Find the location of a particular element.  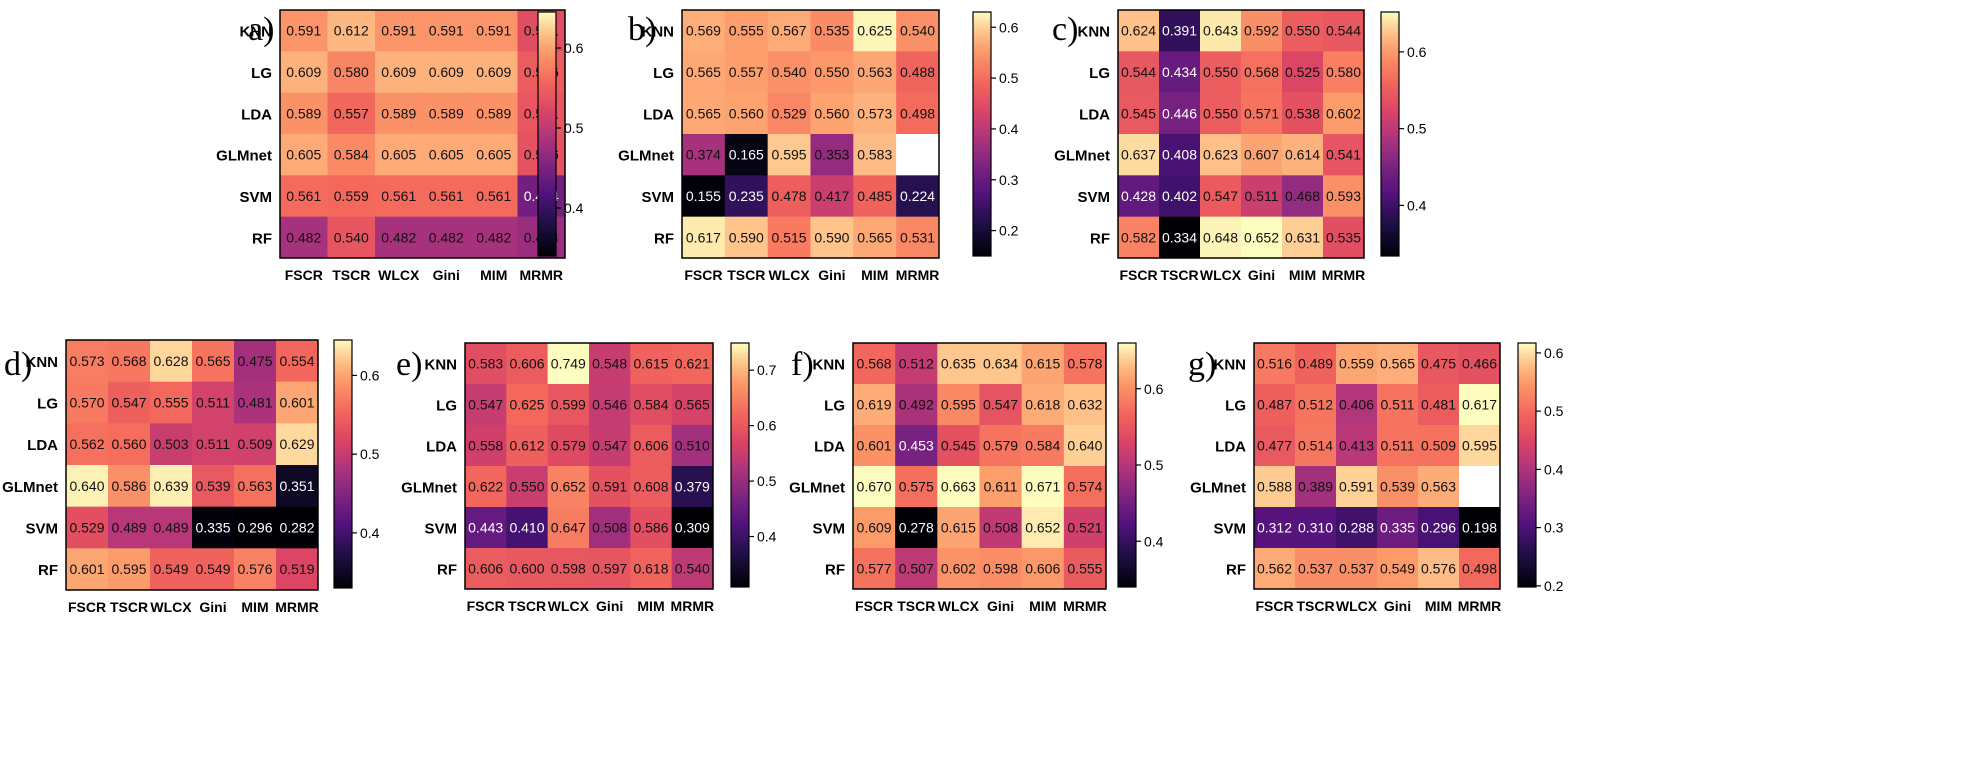

cell-value-label: 0.487 is located at coordinates (1274, 405).